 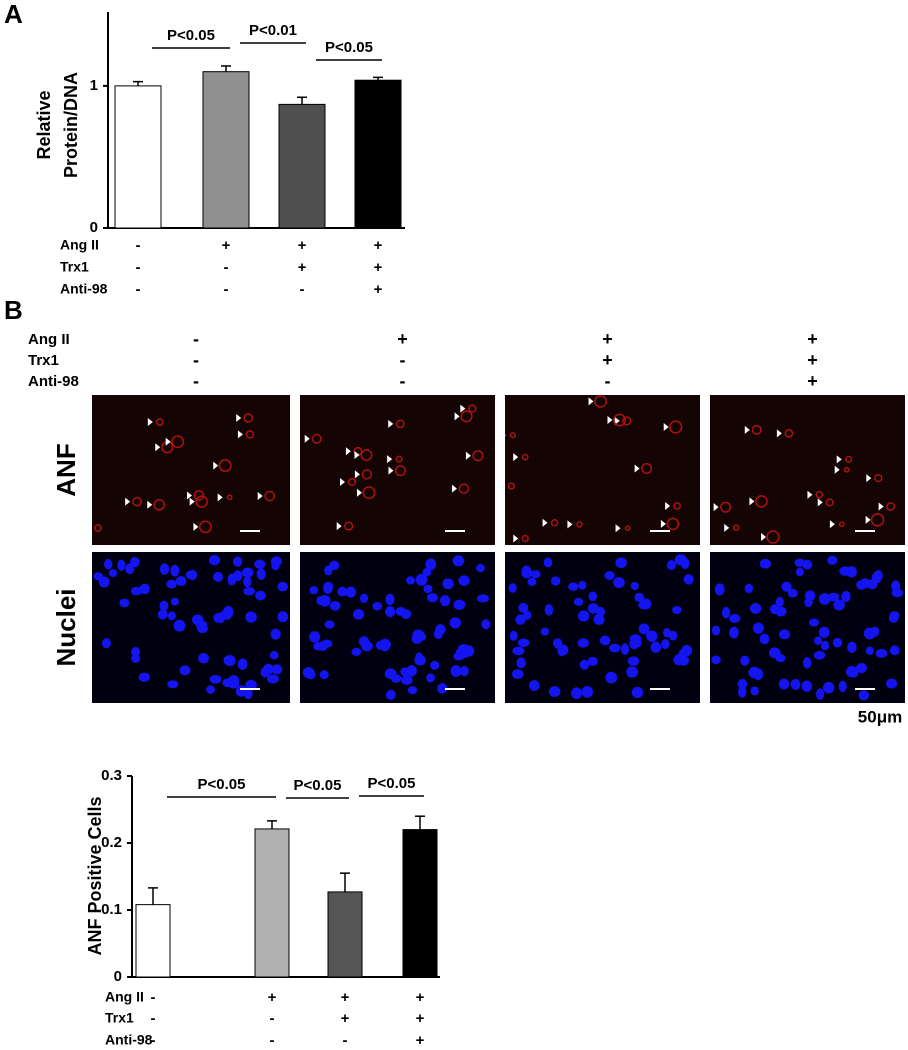 What do you see at coordinates (66, 469) in the screenshot?
I see `row-label: ANF` at bounding box center [66, 469].